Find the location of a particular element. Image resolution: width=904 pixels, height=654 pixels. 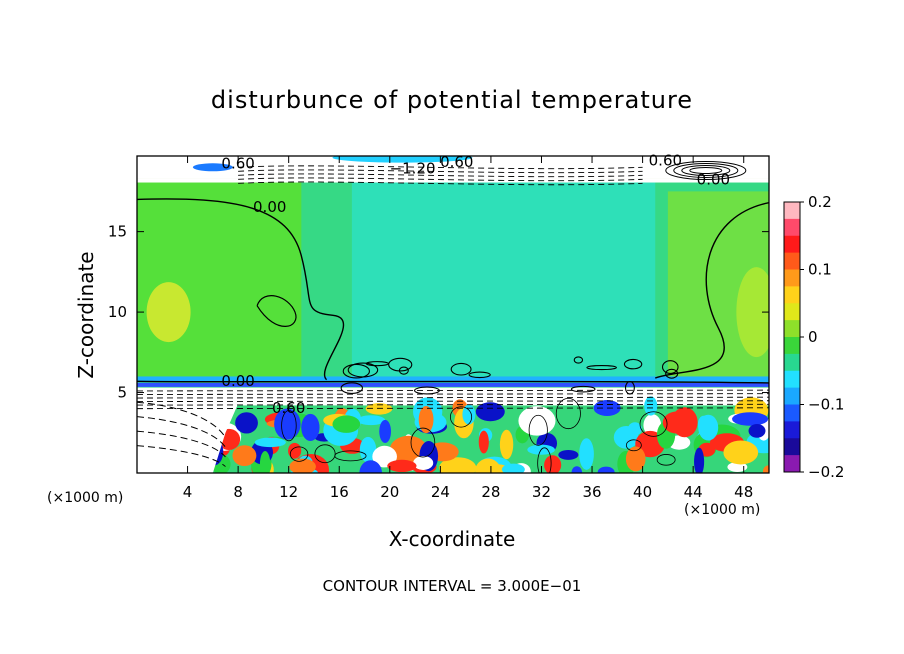

x-unit-right: (×1000 m) is located at coordinates (722, 510).